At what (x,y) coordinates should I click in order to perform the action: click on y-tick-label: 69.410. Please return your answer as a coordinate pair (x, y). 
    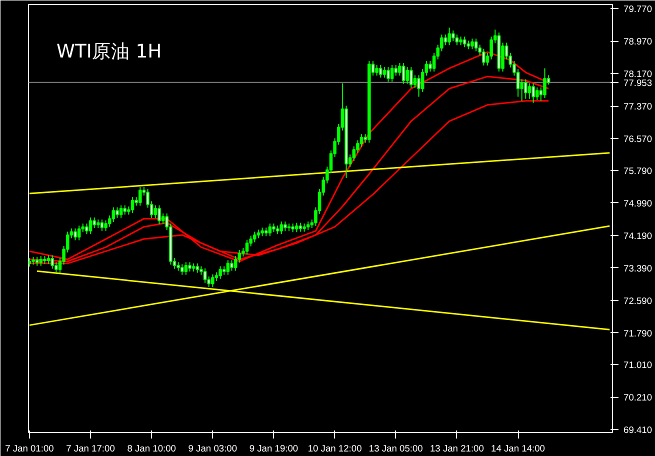
    Looking at the image, I should click on (638, 430).